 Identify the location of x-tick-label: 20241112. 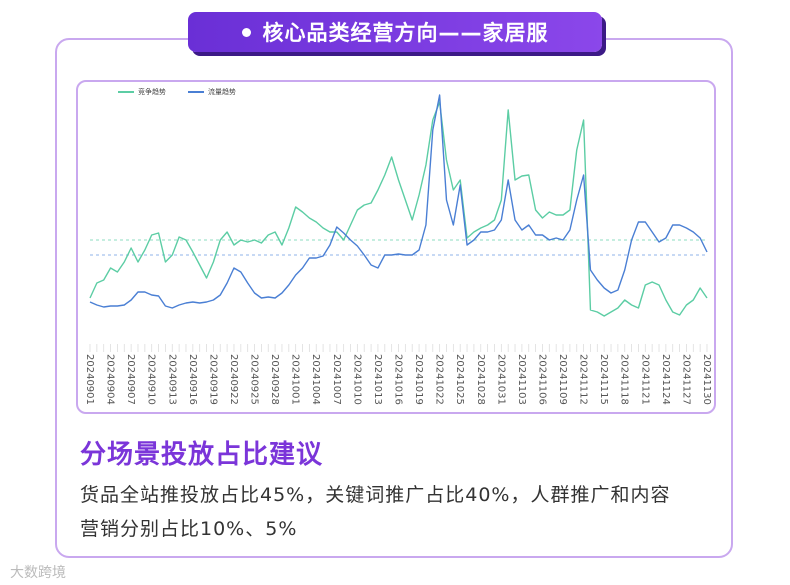
(583, 379).